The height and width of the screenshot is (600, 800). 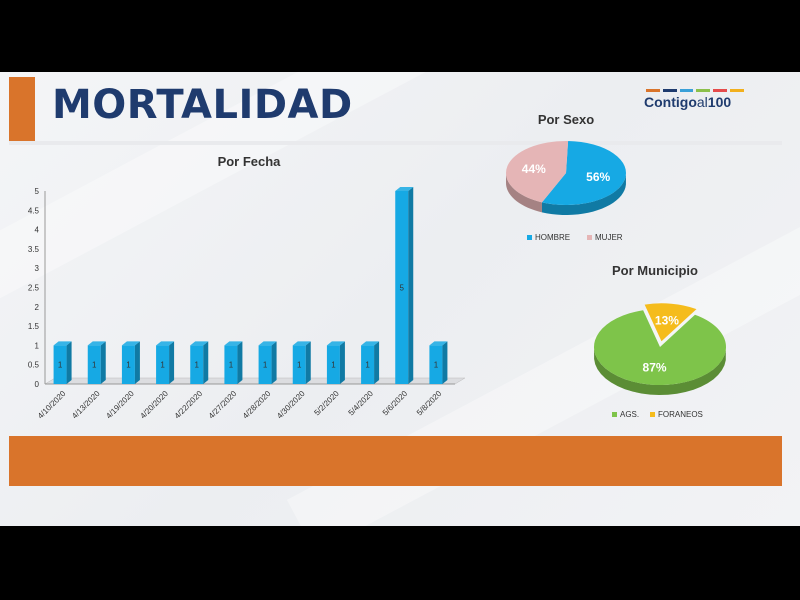 I want to click on x-tick-label: 4/30/2020, so click(x=291, y=405).